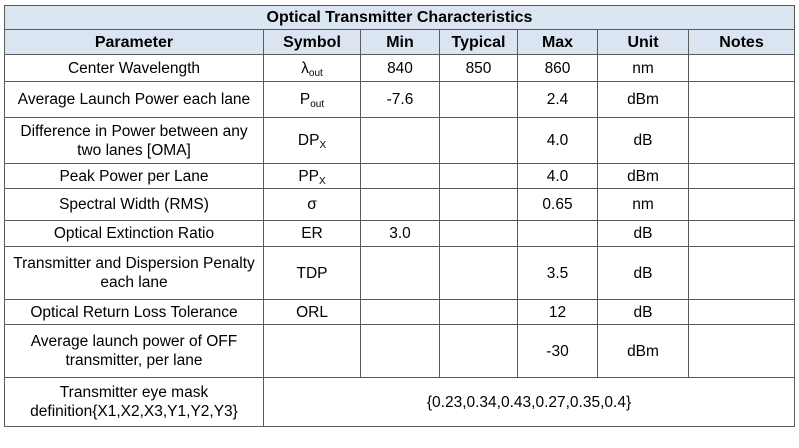  Describe the element at coordinates (557, 273) in the screenshot. I see `cell-max: 3.5` at that location.